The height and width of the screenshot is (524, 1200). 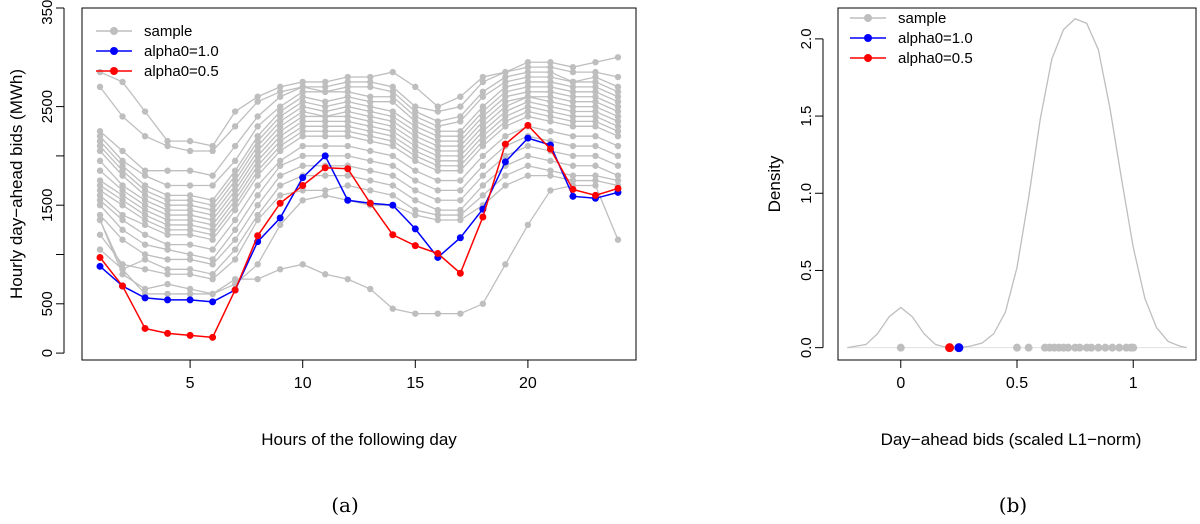 What do you see at coordinates (935, 38) in the screenshot?
I see `legend-label-1: alpha0=1.0` at bounding box center [935, 38].